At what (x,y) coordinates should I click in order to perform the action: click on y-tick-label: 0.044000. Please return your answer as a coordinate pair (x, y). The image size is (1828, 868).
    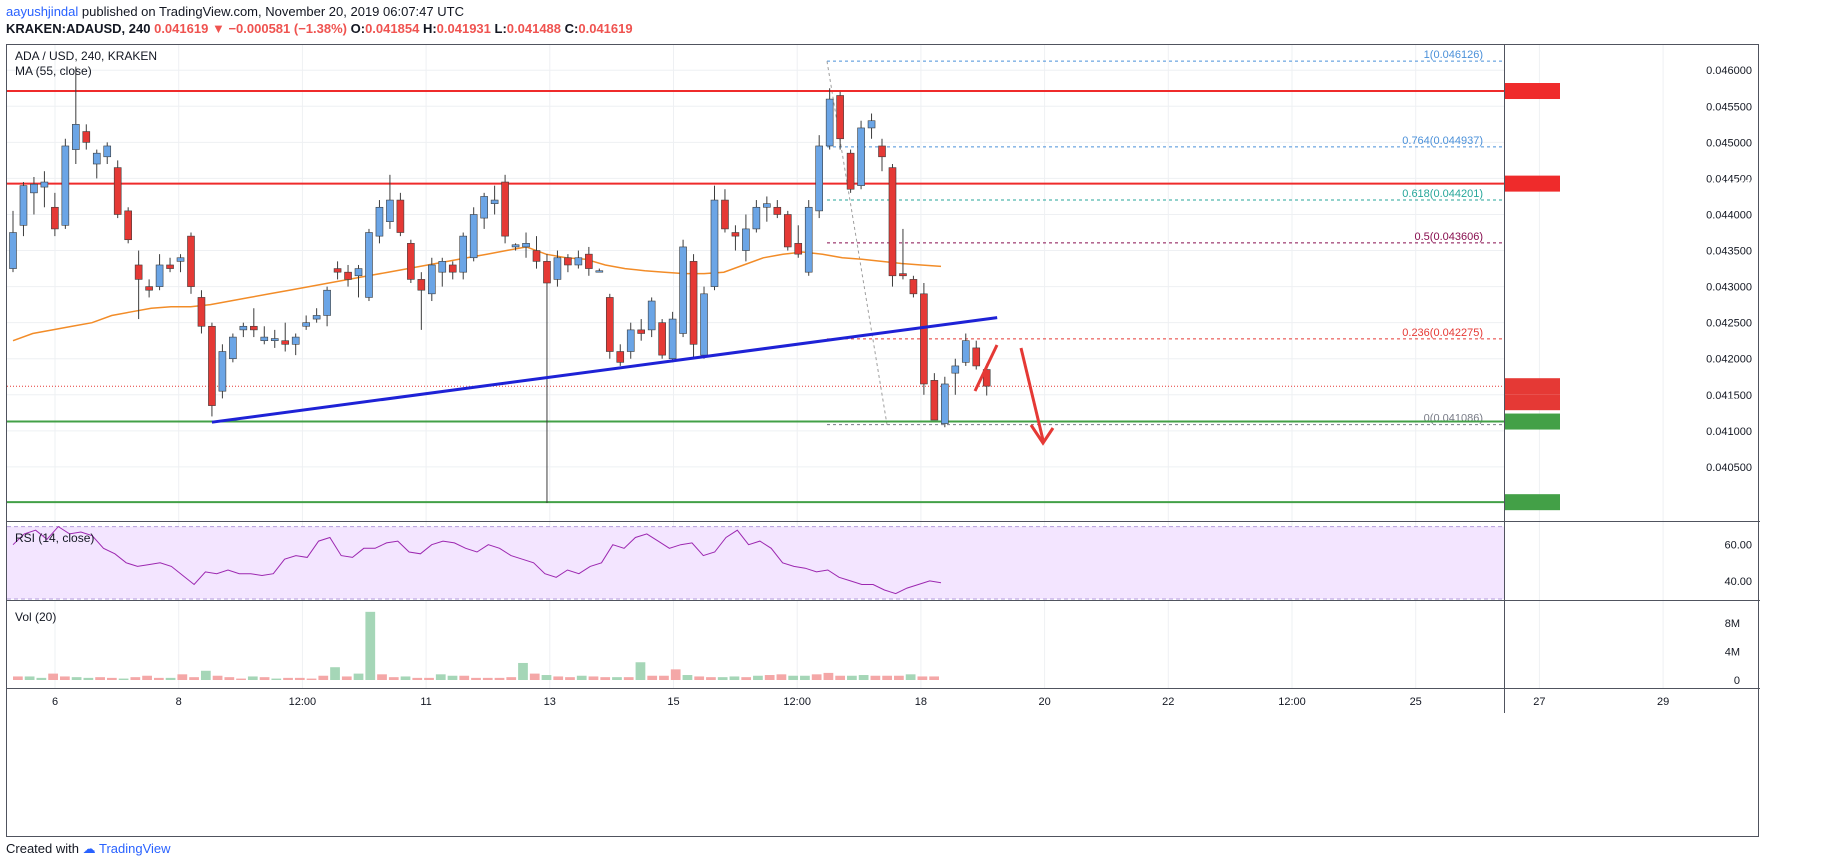
    Looking at the image, I should click on (1729, 215).